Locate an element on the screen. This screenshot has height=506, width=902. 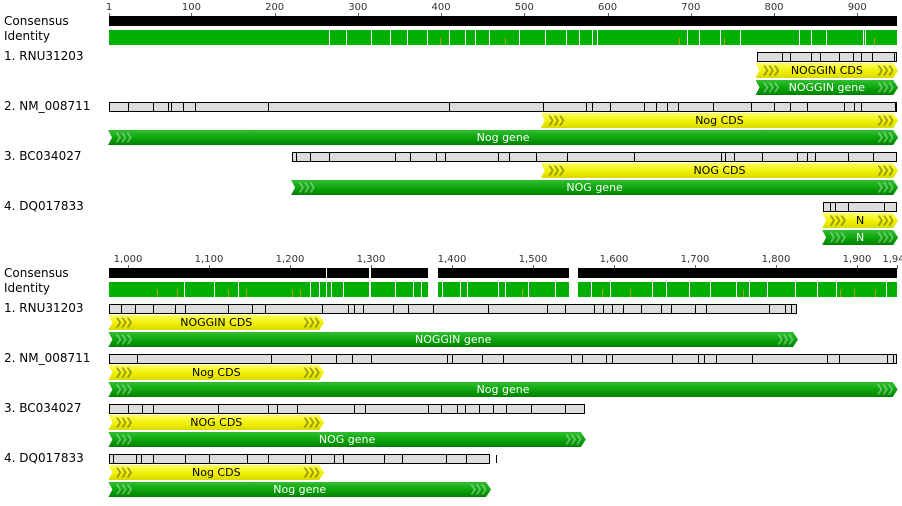
annotation-label: Nog gene is located at coordinates (300, 489).